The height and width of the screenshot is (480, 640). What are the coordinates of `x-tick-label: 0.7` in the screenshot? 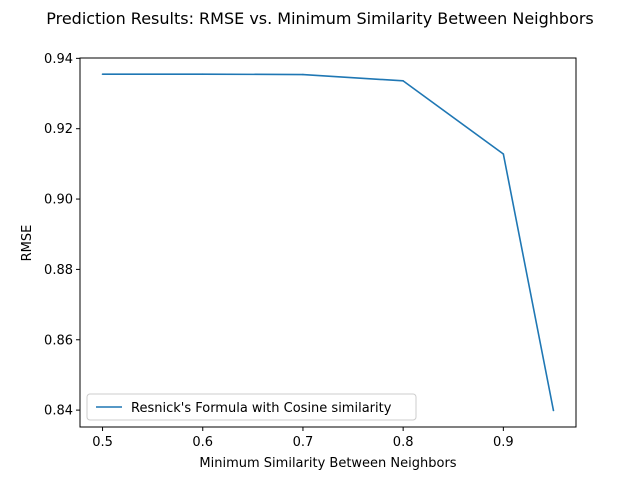 It's located at (303, 442).